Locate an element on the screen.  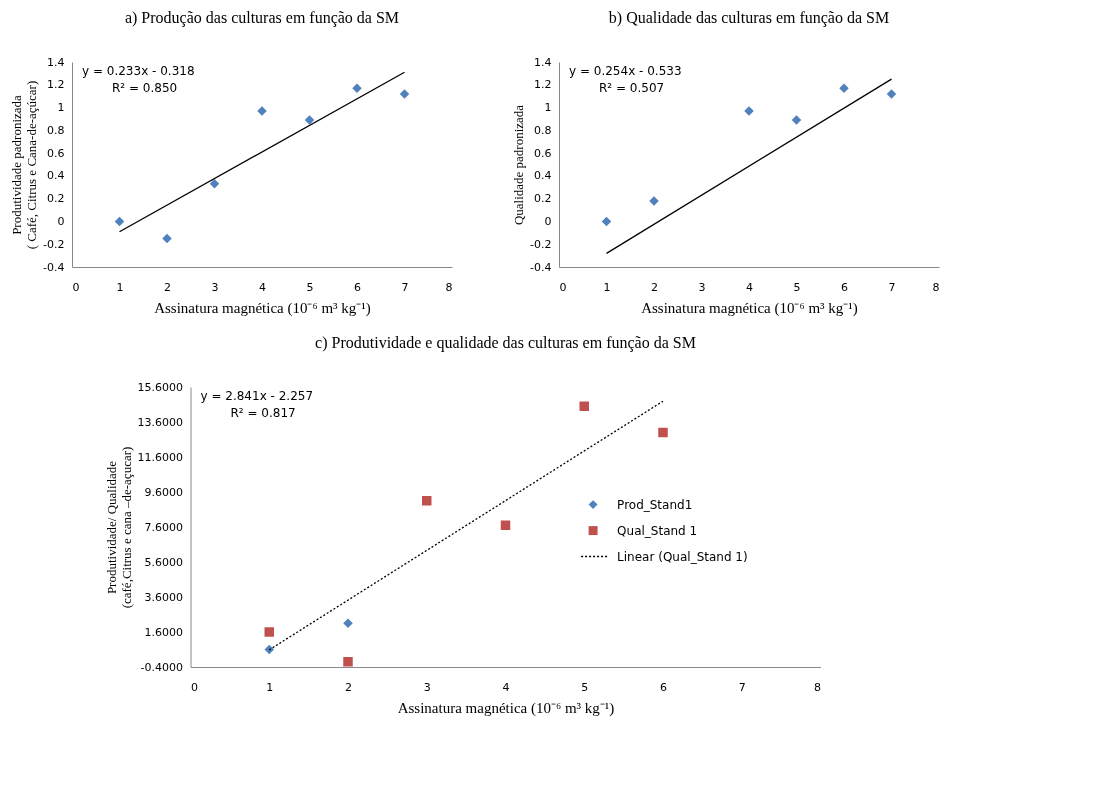
y-tick-label: 7.6000 is located at coordinates (163, 527).